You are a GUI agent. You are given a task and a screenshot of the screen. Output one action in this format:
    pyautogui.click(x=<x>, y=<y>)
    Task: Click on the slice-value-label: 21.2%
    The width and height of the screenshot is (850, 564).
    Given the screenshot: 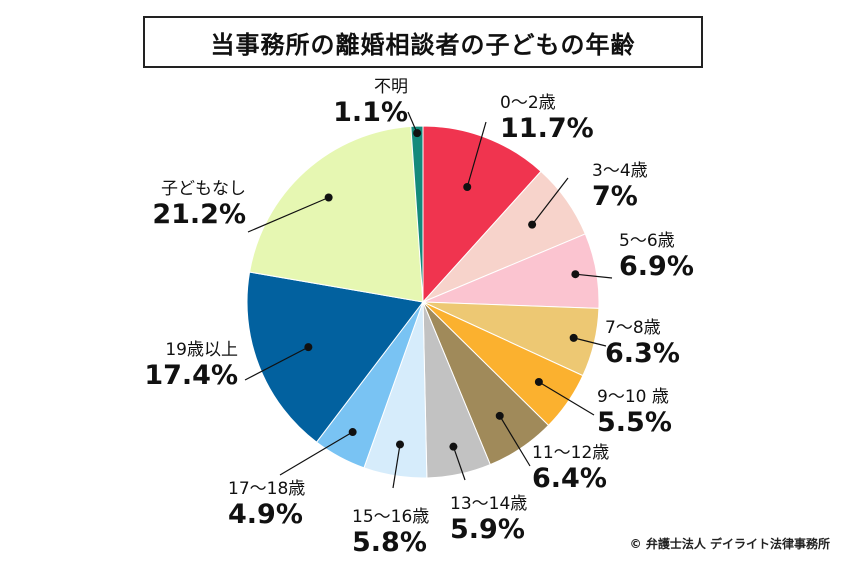 What is the action you would take?
    pyautogui.click(x=199, y=214)
    